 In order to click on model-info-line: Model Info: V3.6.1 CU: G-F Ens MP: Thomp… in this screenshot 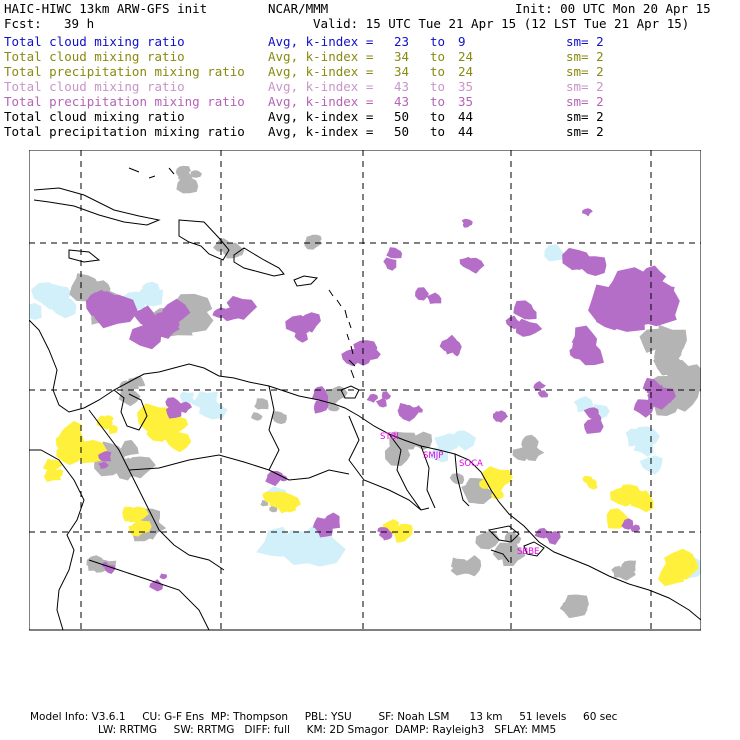, I will do `click(324, 717)`.